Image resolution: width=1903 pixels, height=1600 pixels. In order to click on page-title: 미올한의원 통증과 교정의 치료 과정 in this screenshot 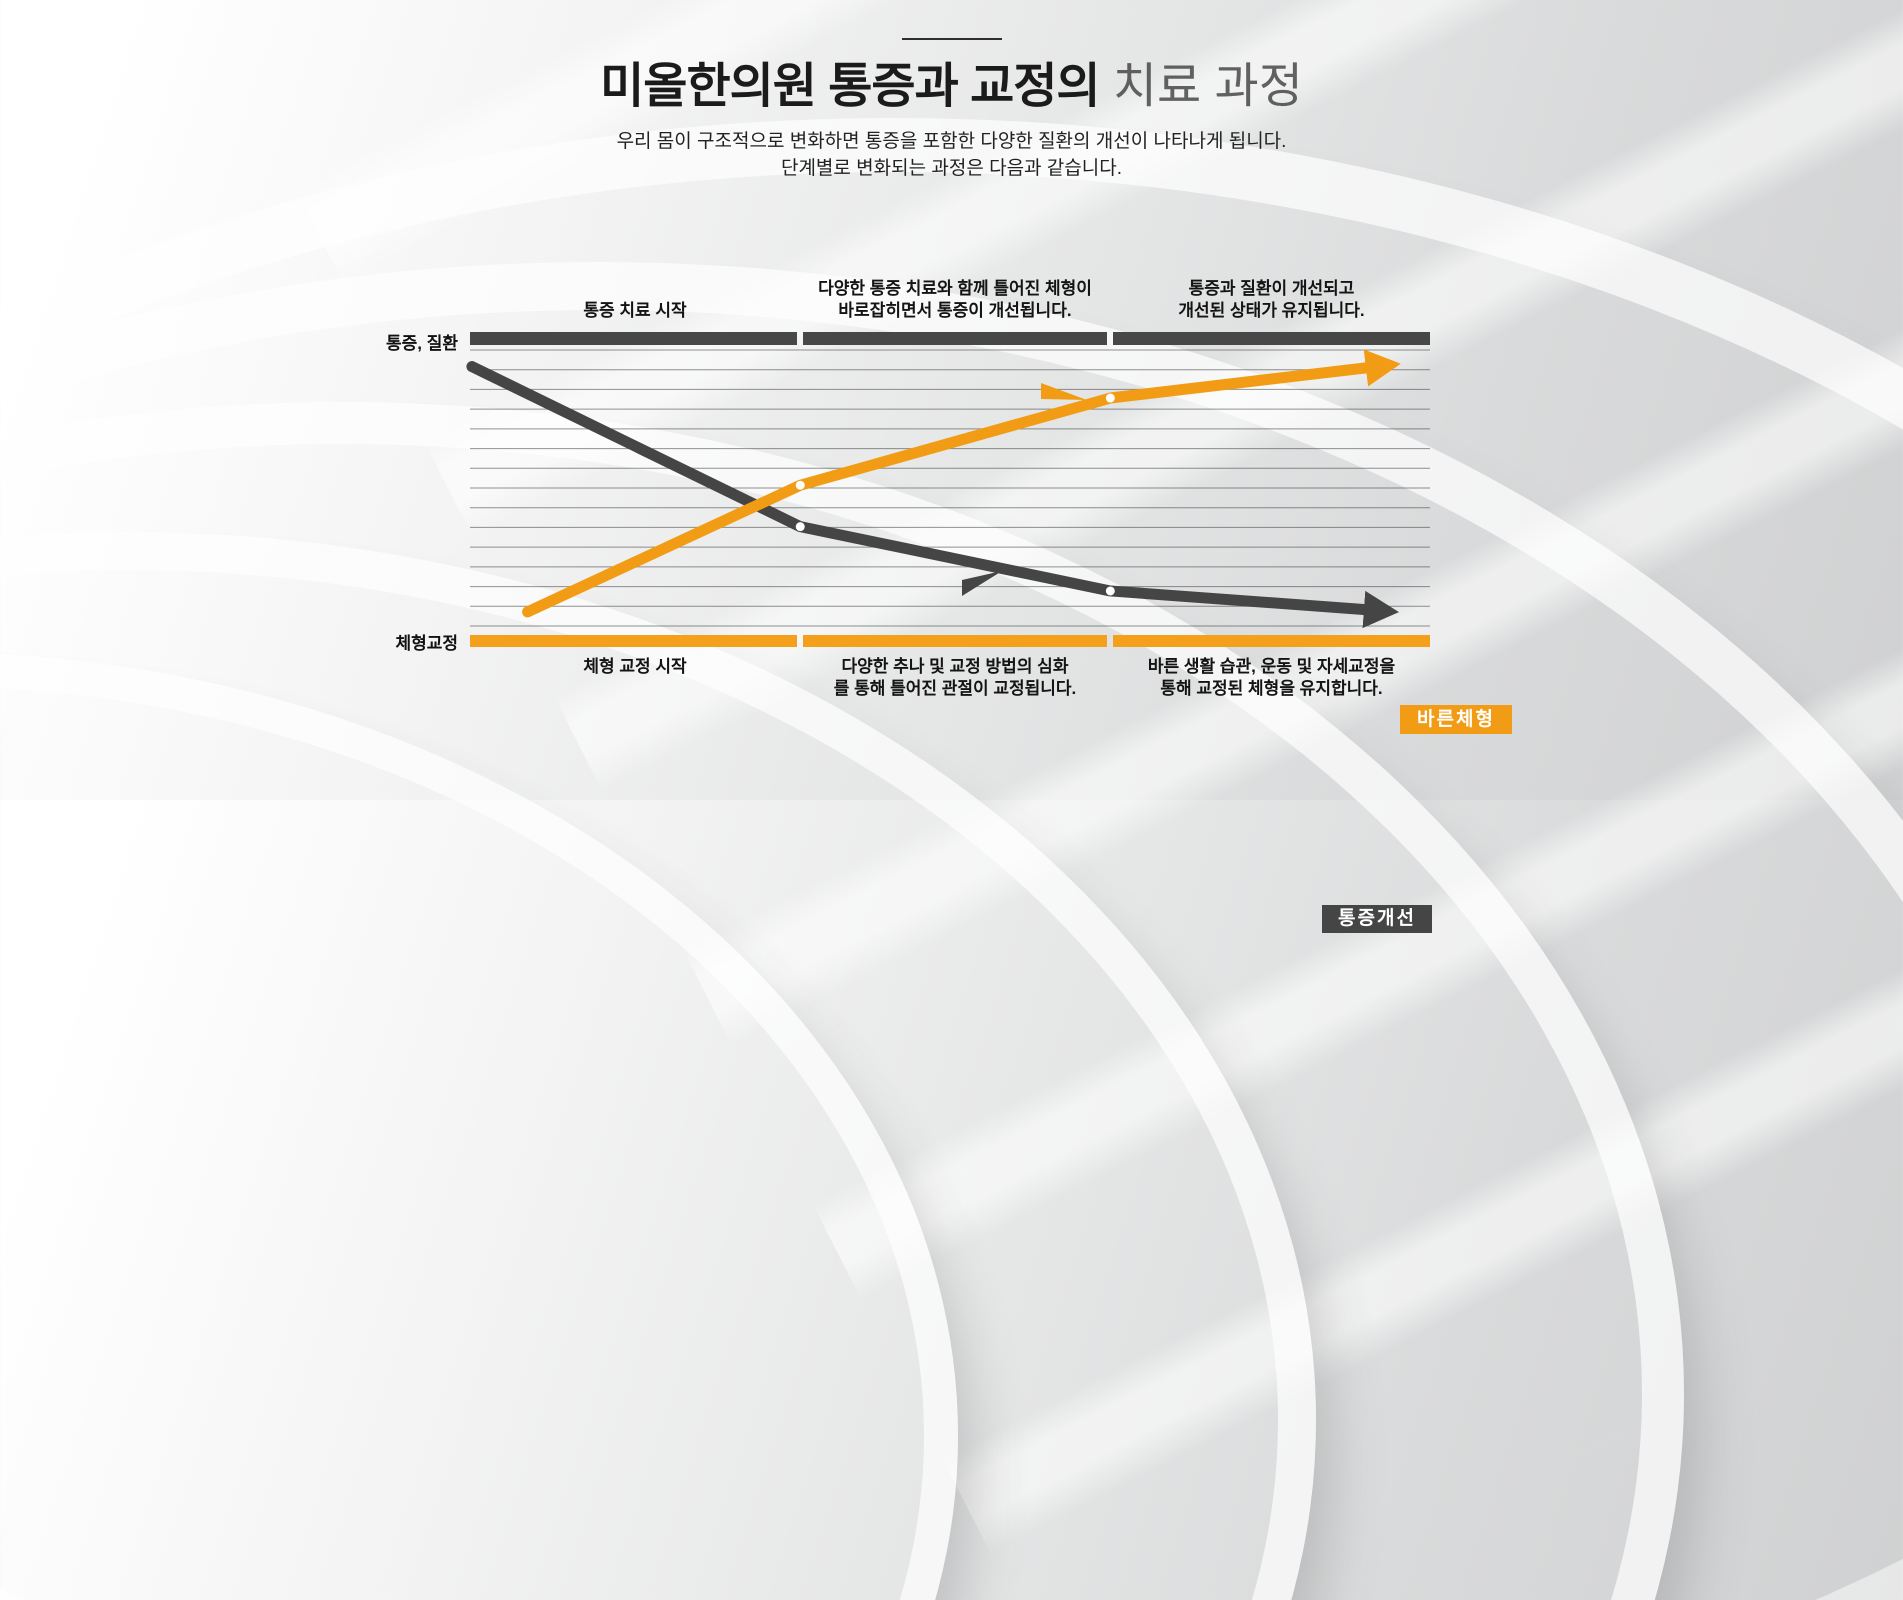, I will do `click(951, 87)`.